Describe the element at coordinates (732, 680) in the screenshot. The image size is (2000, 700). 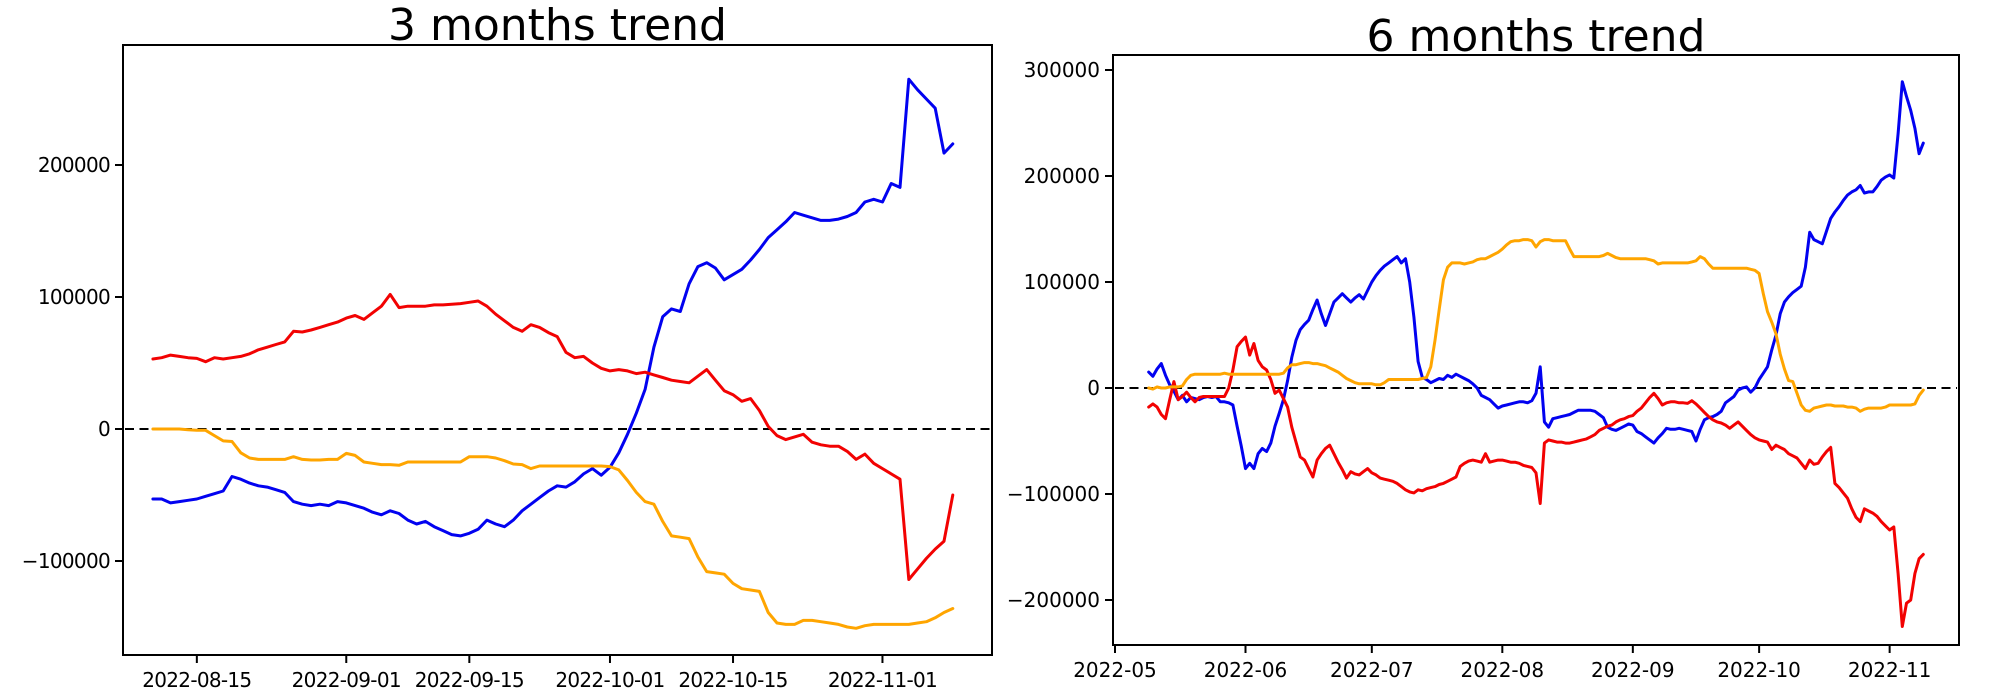
I see `x-tick-label: 2022-10-15` at that location.